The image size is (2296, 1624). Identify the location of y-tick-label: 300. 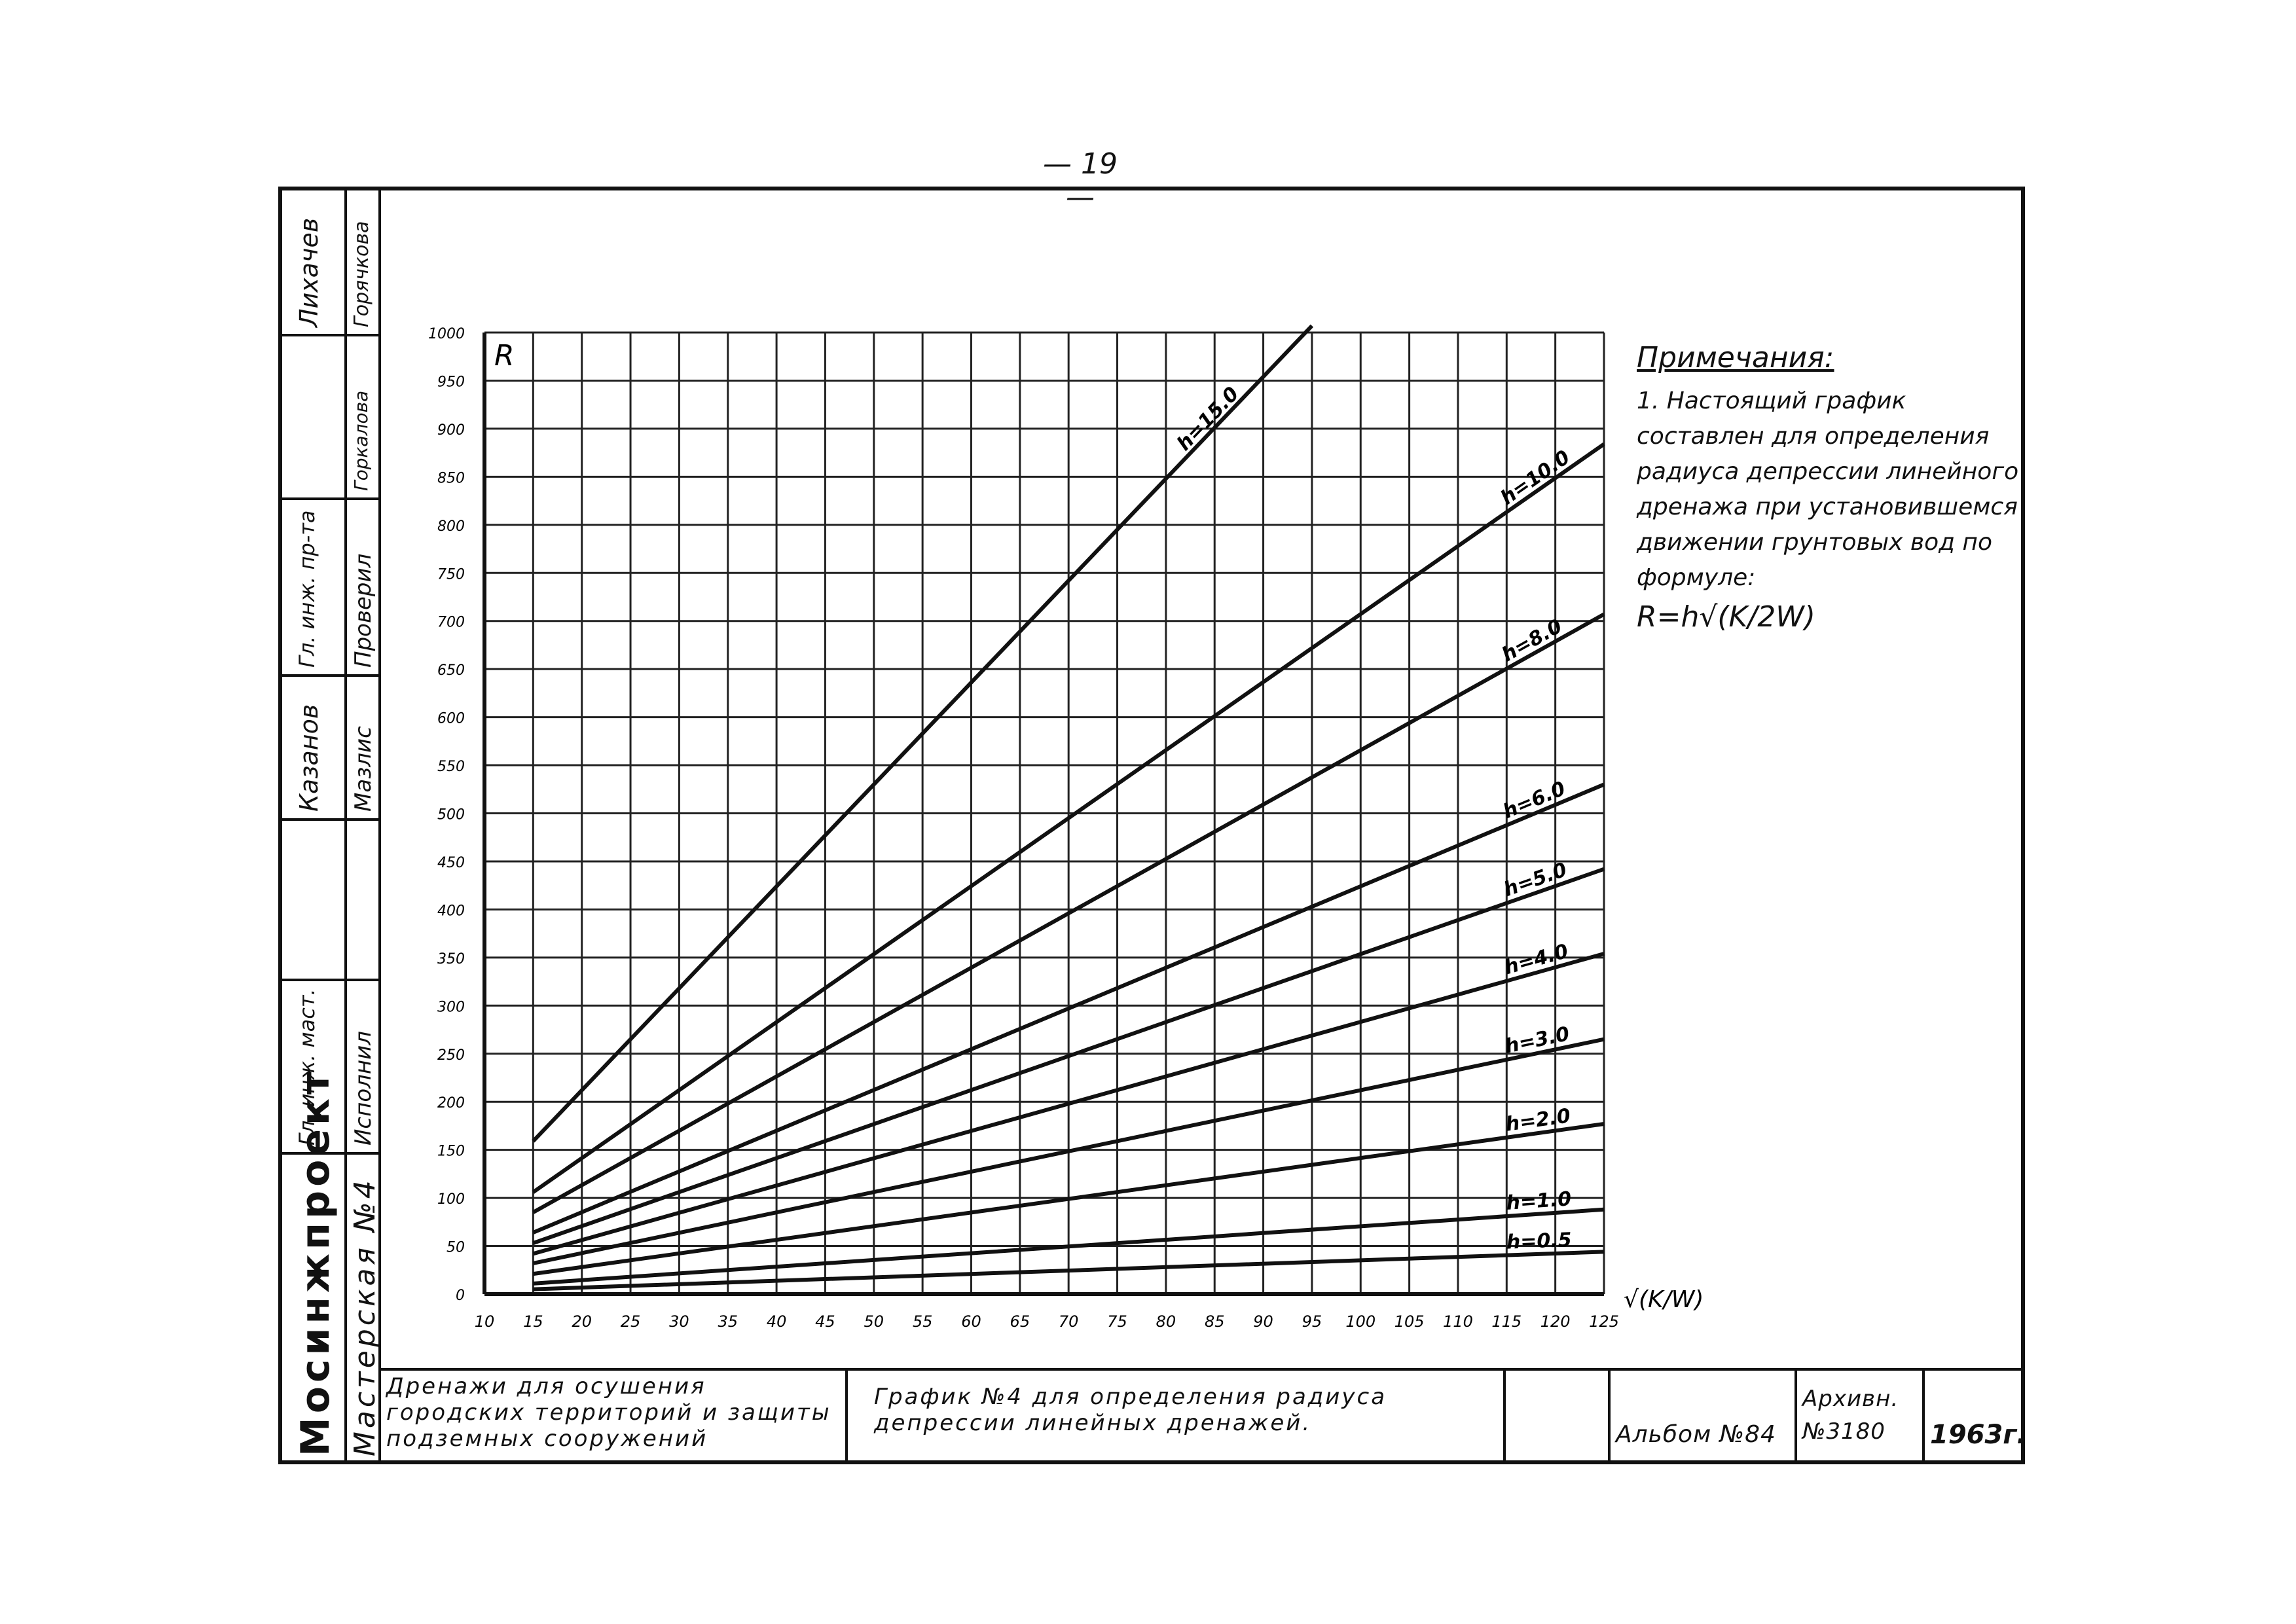
(451, 1007).